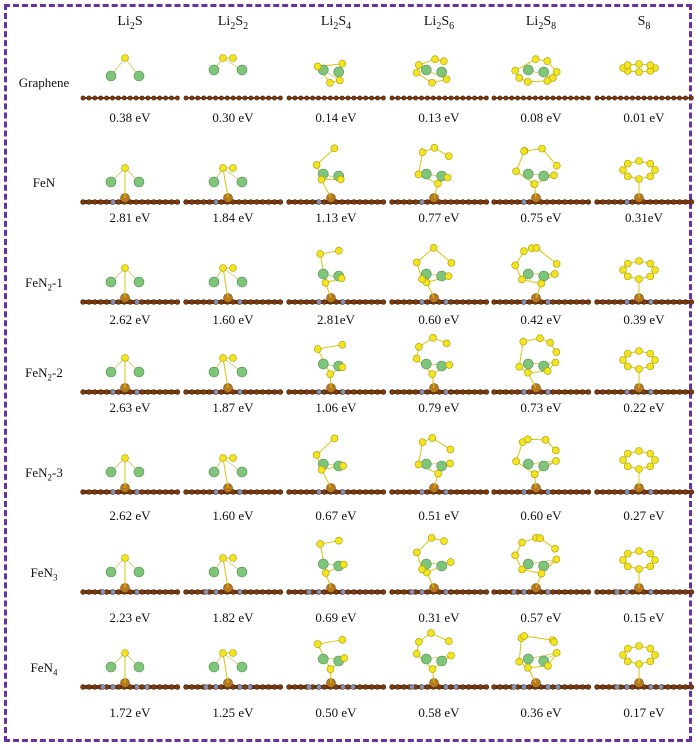  I want to click on column-header: Li2S6, so click(439, 23).